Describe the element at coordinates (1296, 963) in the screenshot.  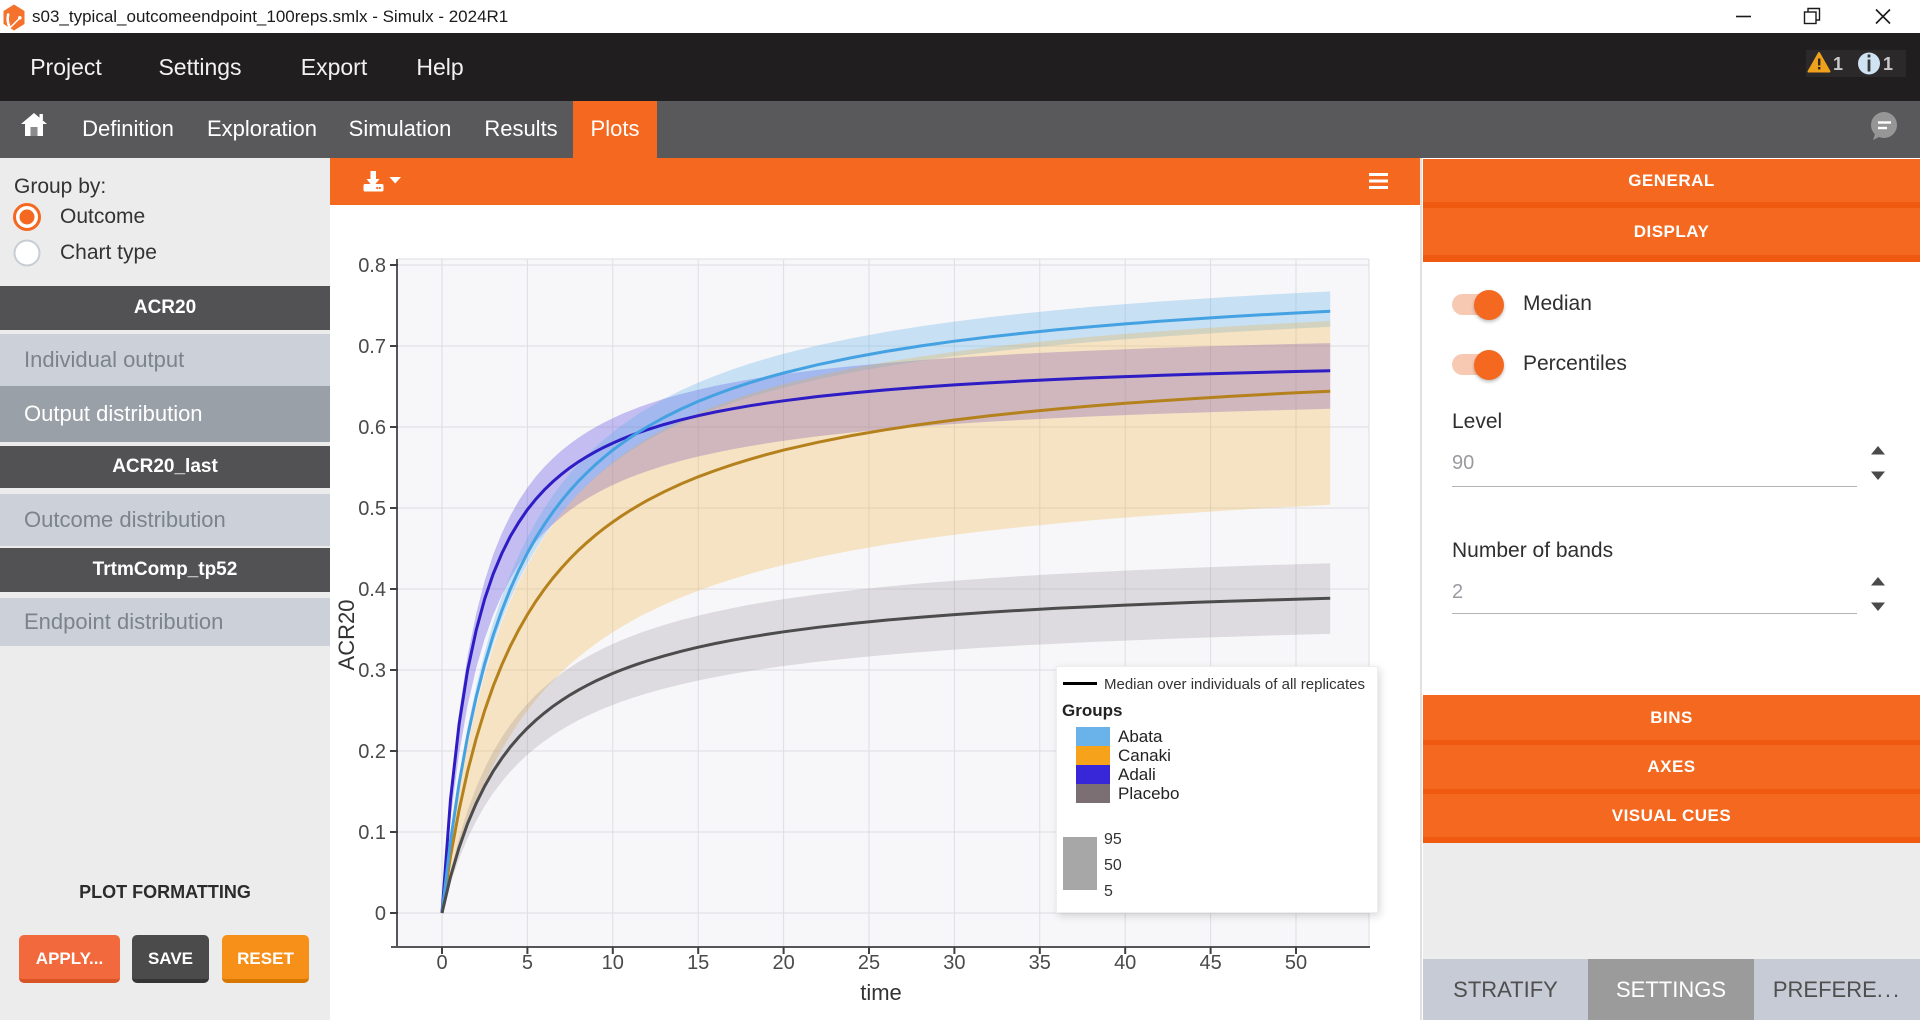
I see `svg-text: 50` at that location.